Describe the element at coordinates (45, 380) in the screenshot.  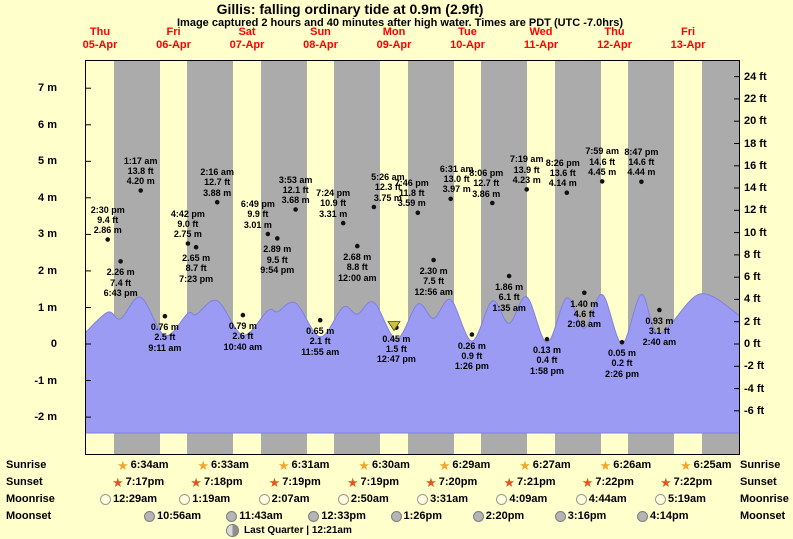
I see `meter-tick-label: -1 m` at that location.